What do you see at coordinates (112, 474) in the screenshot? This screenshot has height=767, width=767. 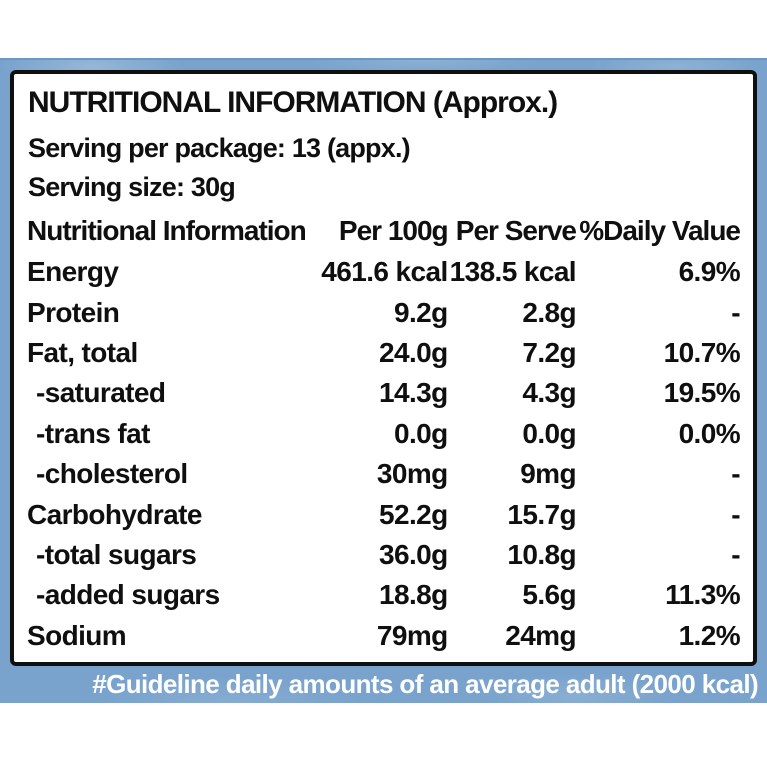 I see `nutrient-name: -cholesterol` at bounding box center [112, 474].